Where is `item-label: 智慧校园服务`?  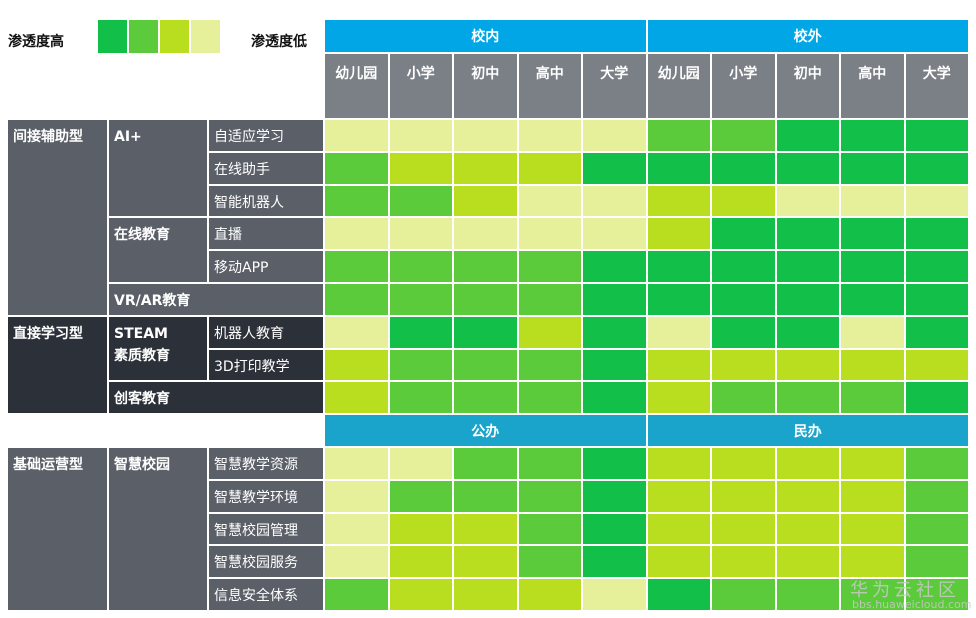 item-label: 智慧校园服务 is located at coordinates (266, 562).